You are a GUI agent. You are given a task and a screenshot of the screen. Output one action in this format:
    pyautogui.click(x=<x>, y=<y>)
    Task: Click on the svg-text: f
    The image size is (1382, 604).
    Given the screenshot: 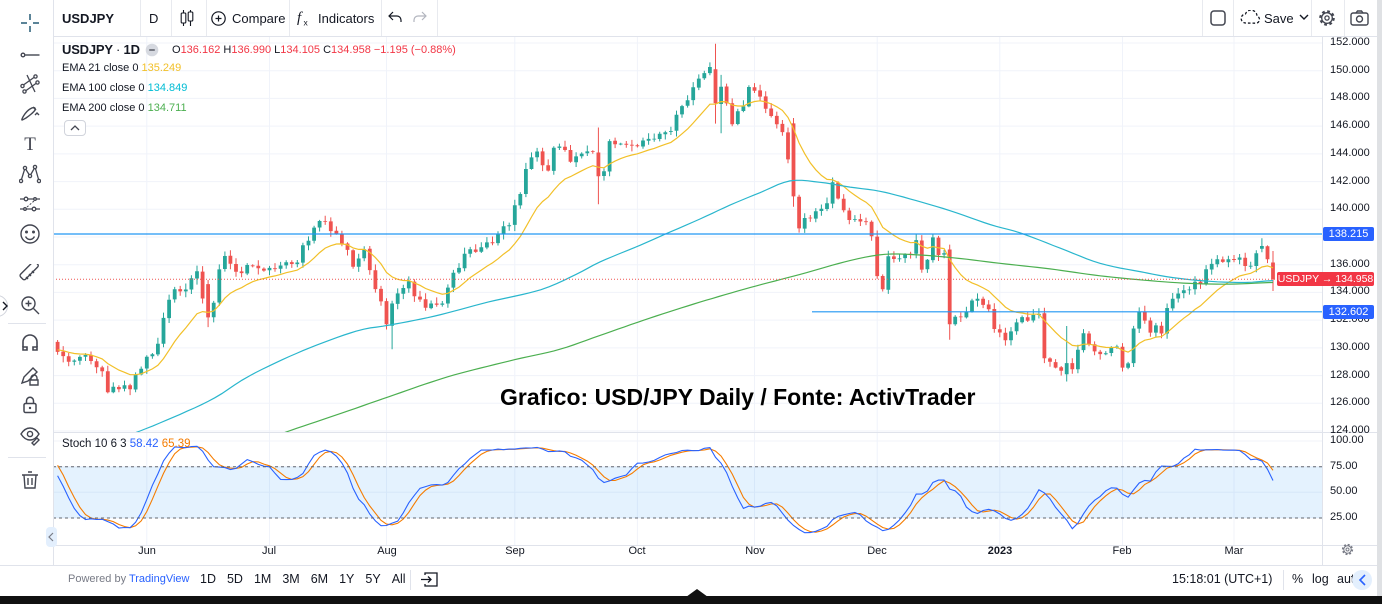 What is the action you would take?
    pyautogui.click(x=300, y=18)
    